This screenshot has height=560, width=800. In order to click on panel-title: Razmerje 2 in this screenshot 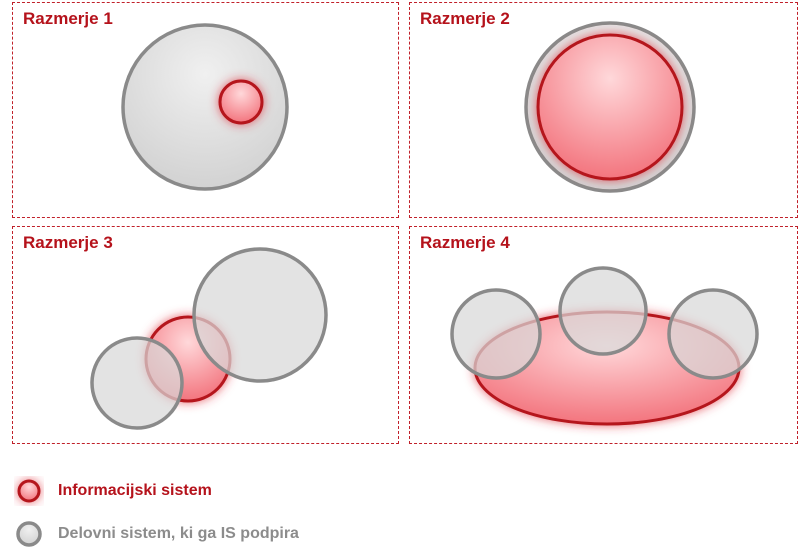, I will do `click(465, 18)`.